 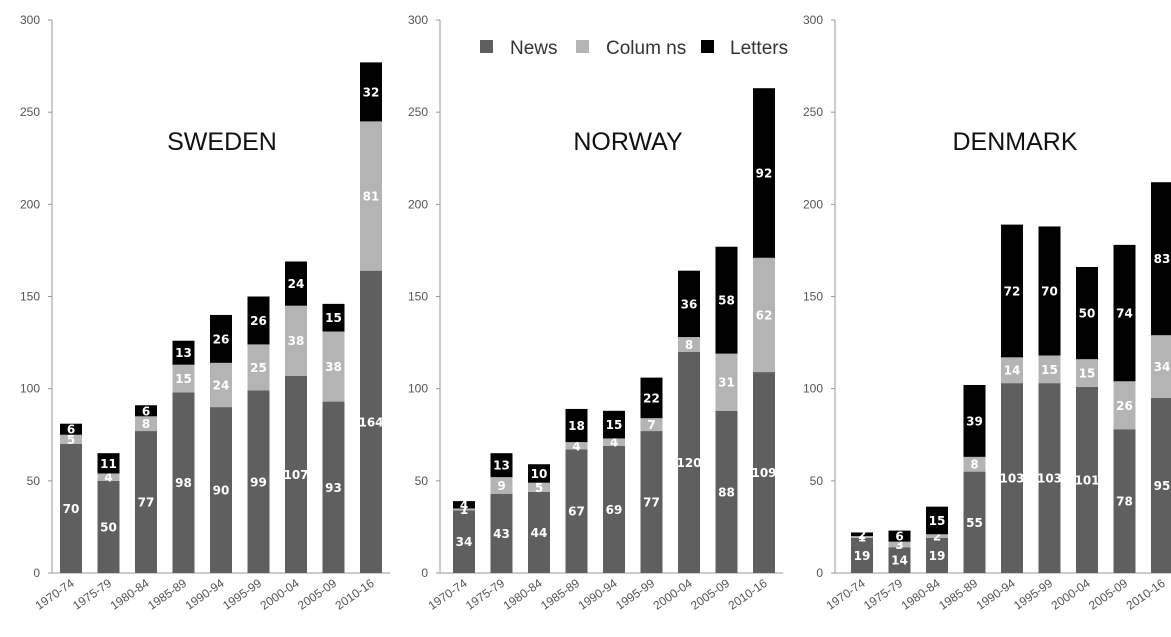 I want to click on data-label-columns: 7, so click(x=651, y=425).